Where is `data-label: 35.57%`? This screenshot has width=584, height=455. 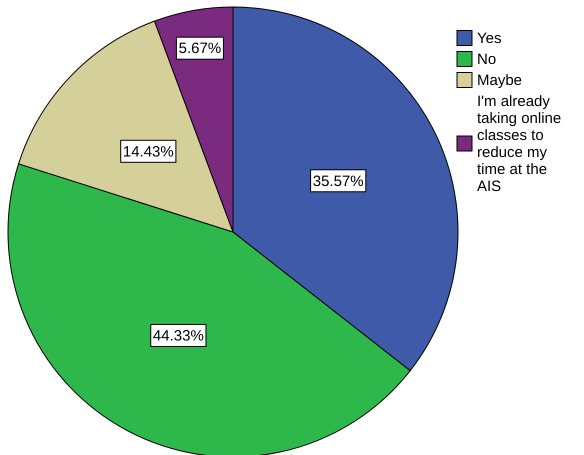
data-label: 35.57% is located at coordinates (338, 181).